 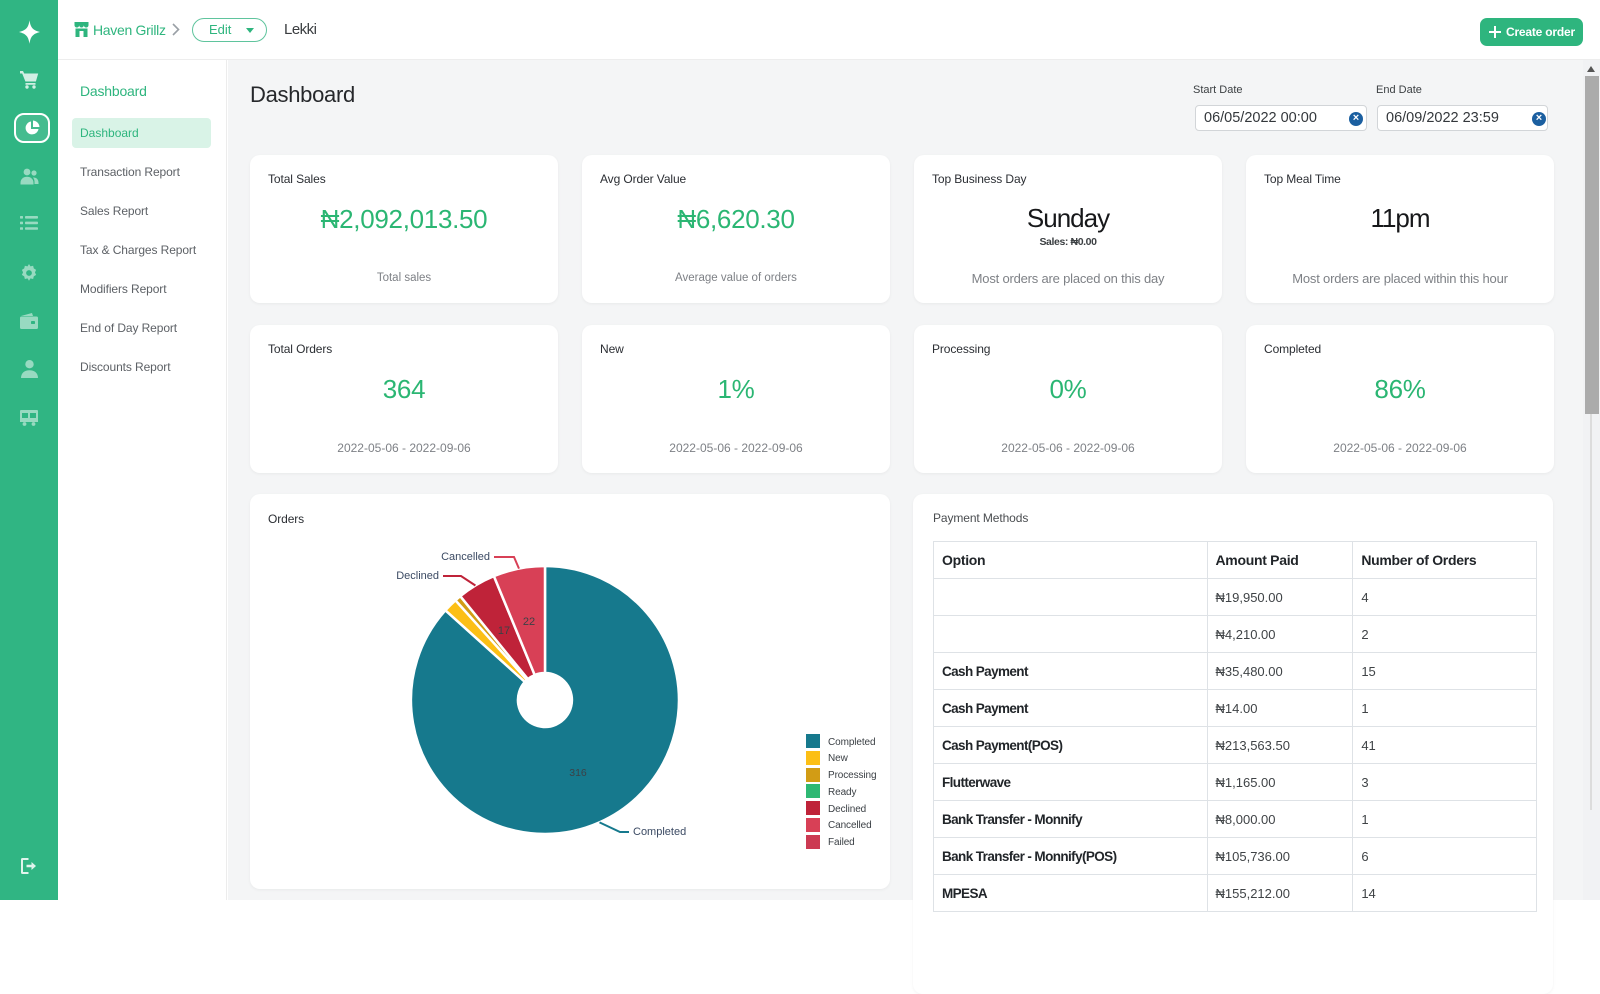 What do you see at coordinates (659, 832) in the screenshot?
I see `svg-text: Completed` at bounding box center [659, 832].